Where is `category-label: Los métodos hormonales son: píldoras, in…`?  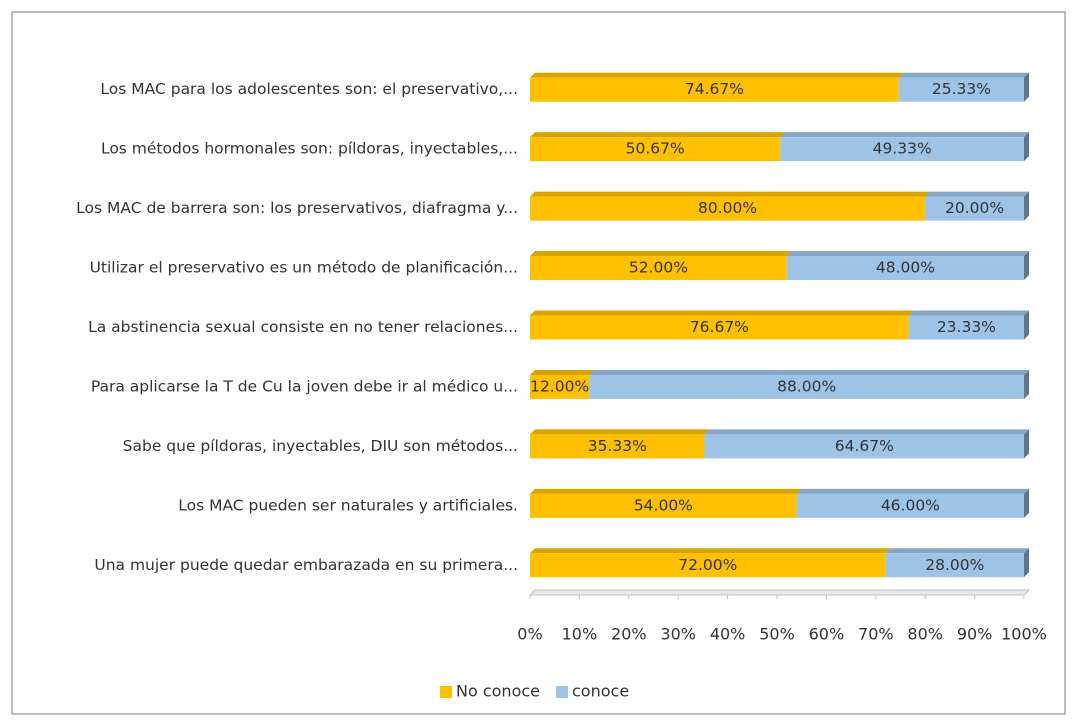 category-label: Los métodos hormonales son: píldoras, in… is located at coordinates (309, 149).